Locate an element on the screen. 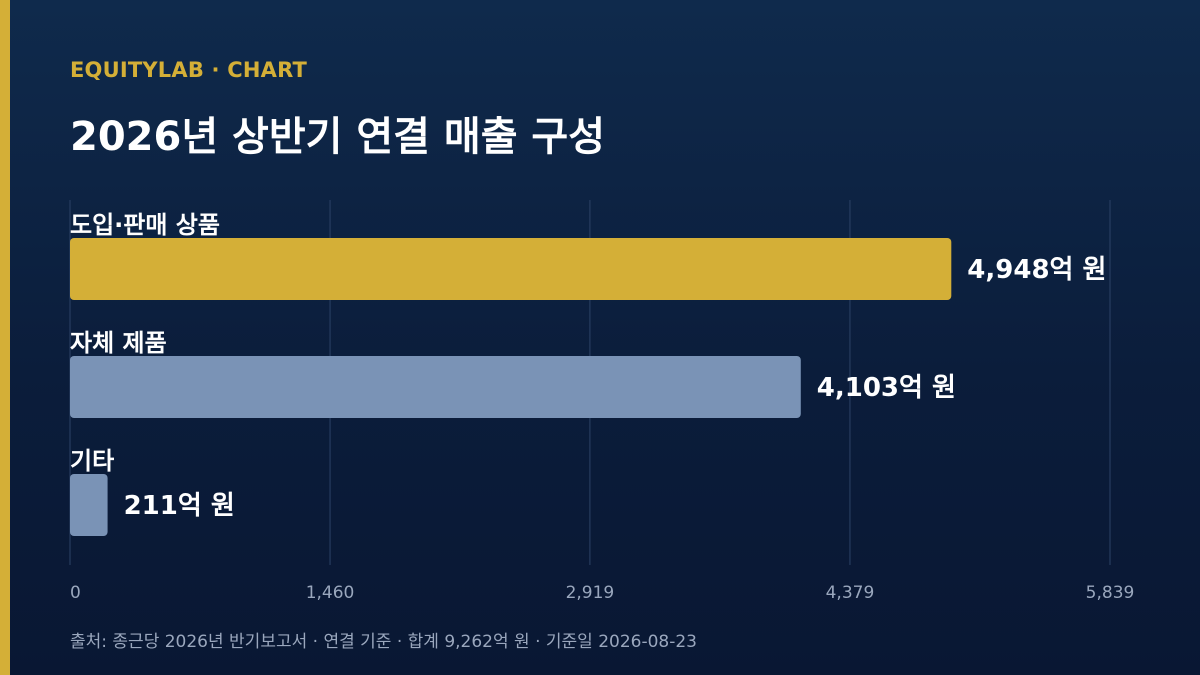 Image resolution: width=1200 pixels, height=675 pixels. category-label: 기타 is located at coordinates (92, 461).